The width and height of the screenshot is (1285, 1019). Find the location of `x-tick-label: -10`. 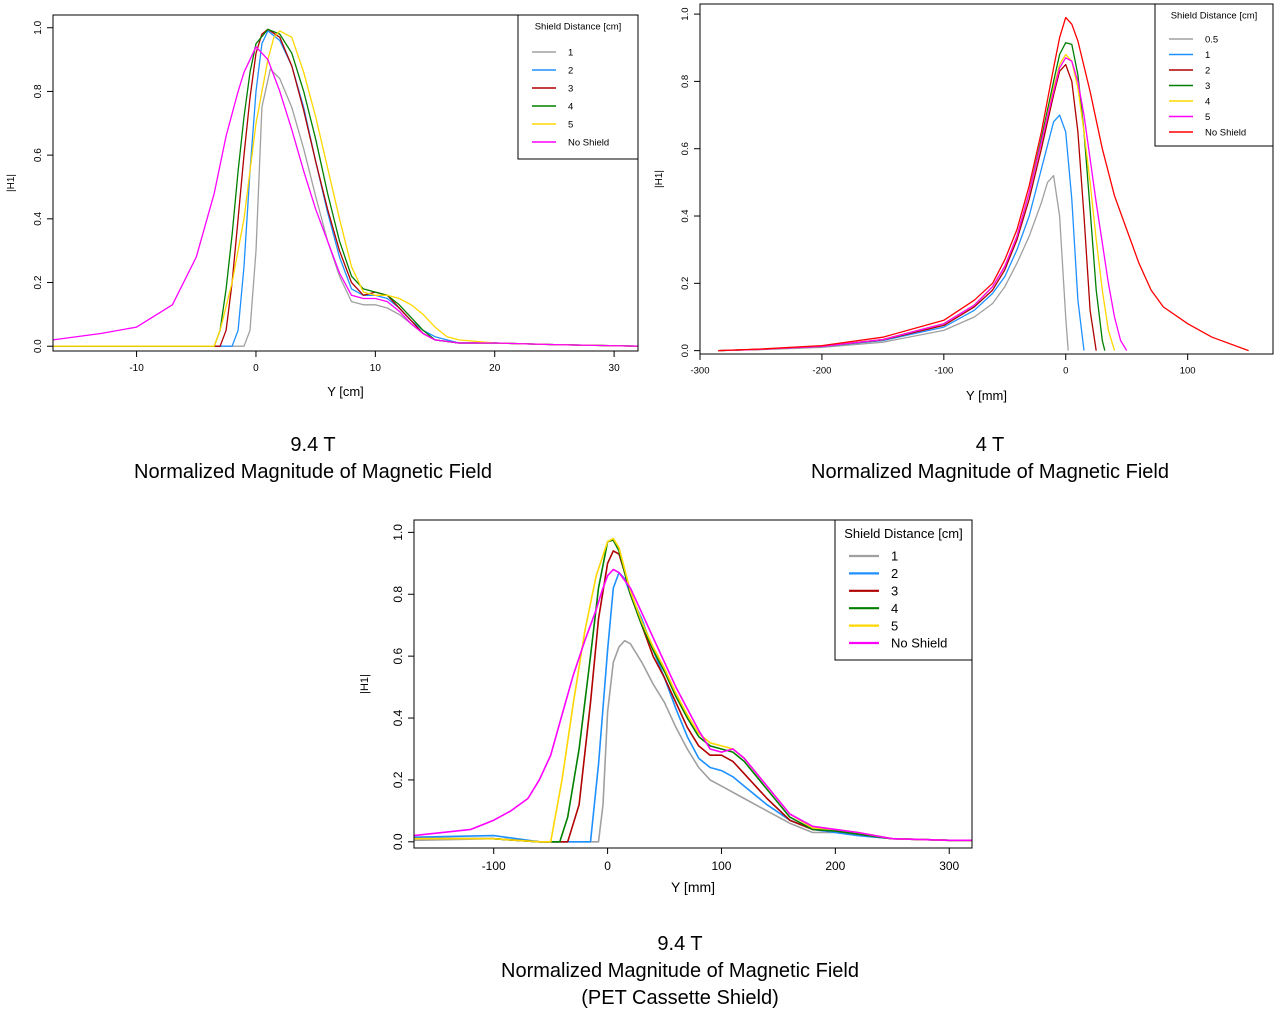

x-tick-label: -10 is located at coordinates (136, 368).